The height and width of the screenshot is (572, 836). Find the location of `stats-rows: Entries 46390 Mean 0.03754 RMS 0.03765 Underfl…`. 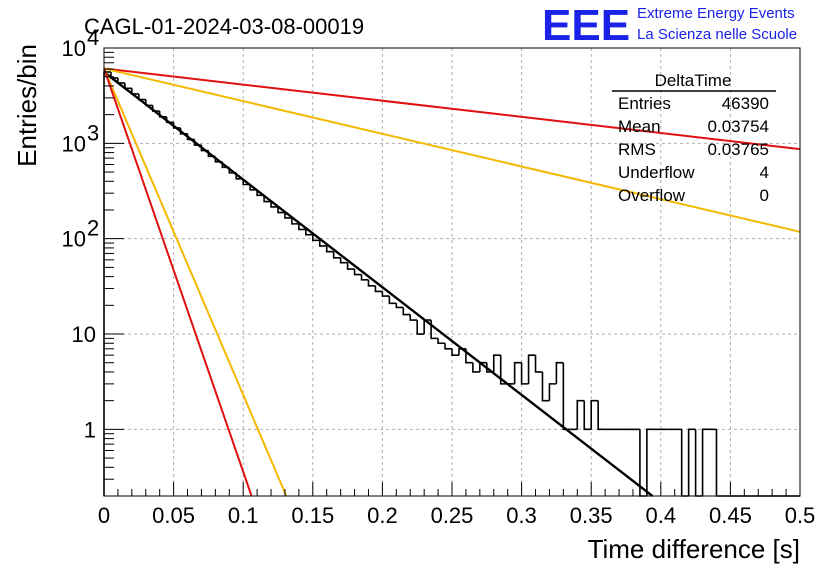

stats-rows: Entries 46390 Mean 0.03754 RMS 0.03765 Underfl… is located at coordinates (693, 149).